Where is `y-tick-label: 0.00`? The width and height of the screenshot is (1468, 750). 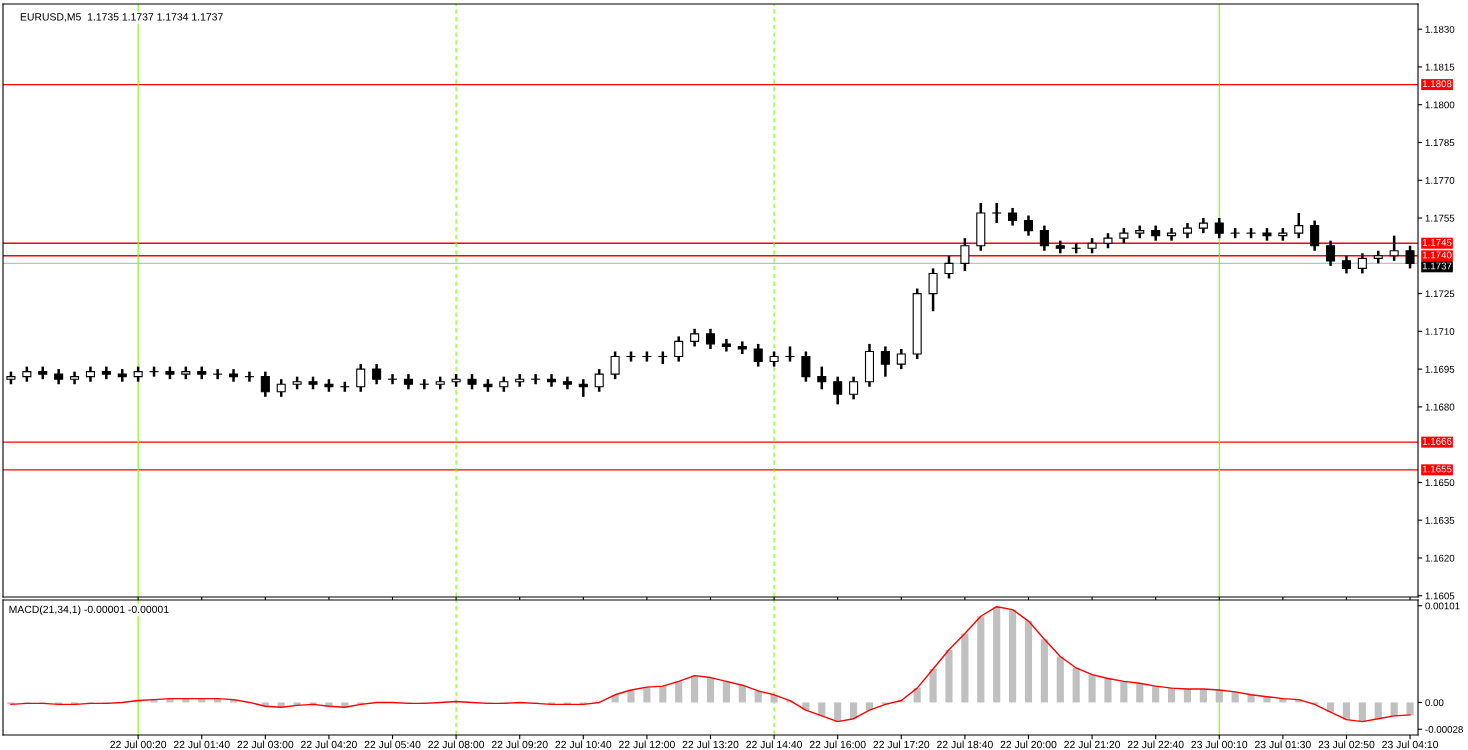
y-tick-label: 0.00 is located at coordinates (1434, 703).